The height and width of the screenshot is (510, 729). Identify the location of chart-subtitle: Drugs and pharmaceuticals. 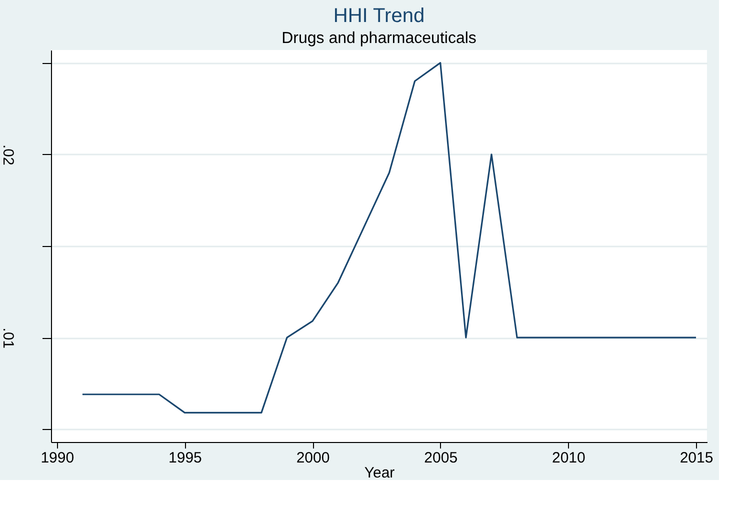
(379, 38).